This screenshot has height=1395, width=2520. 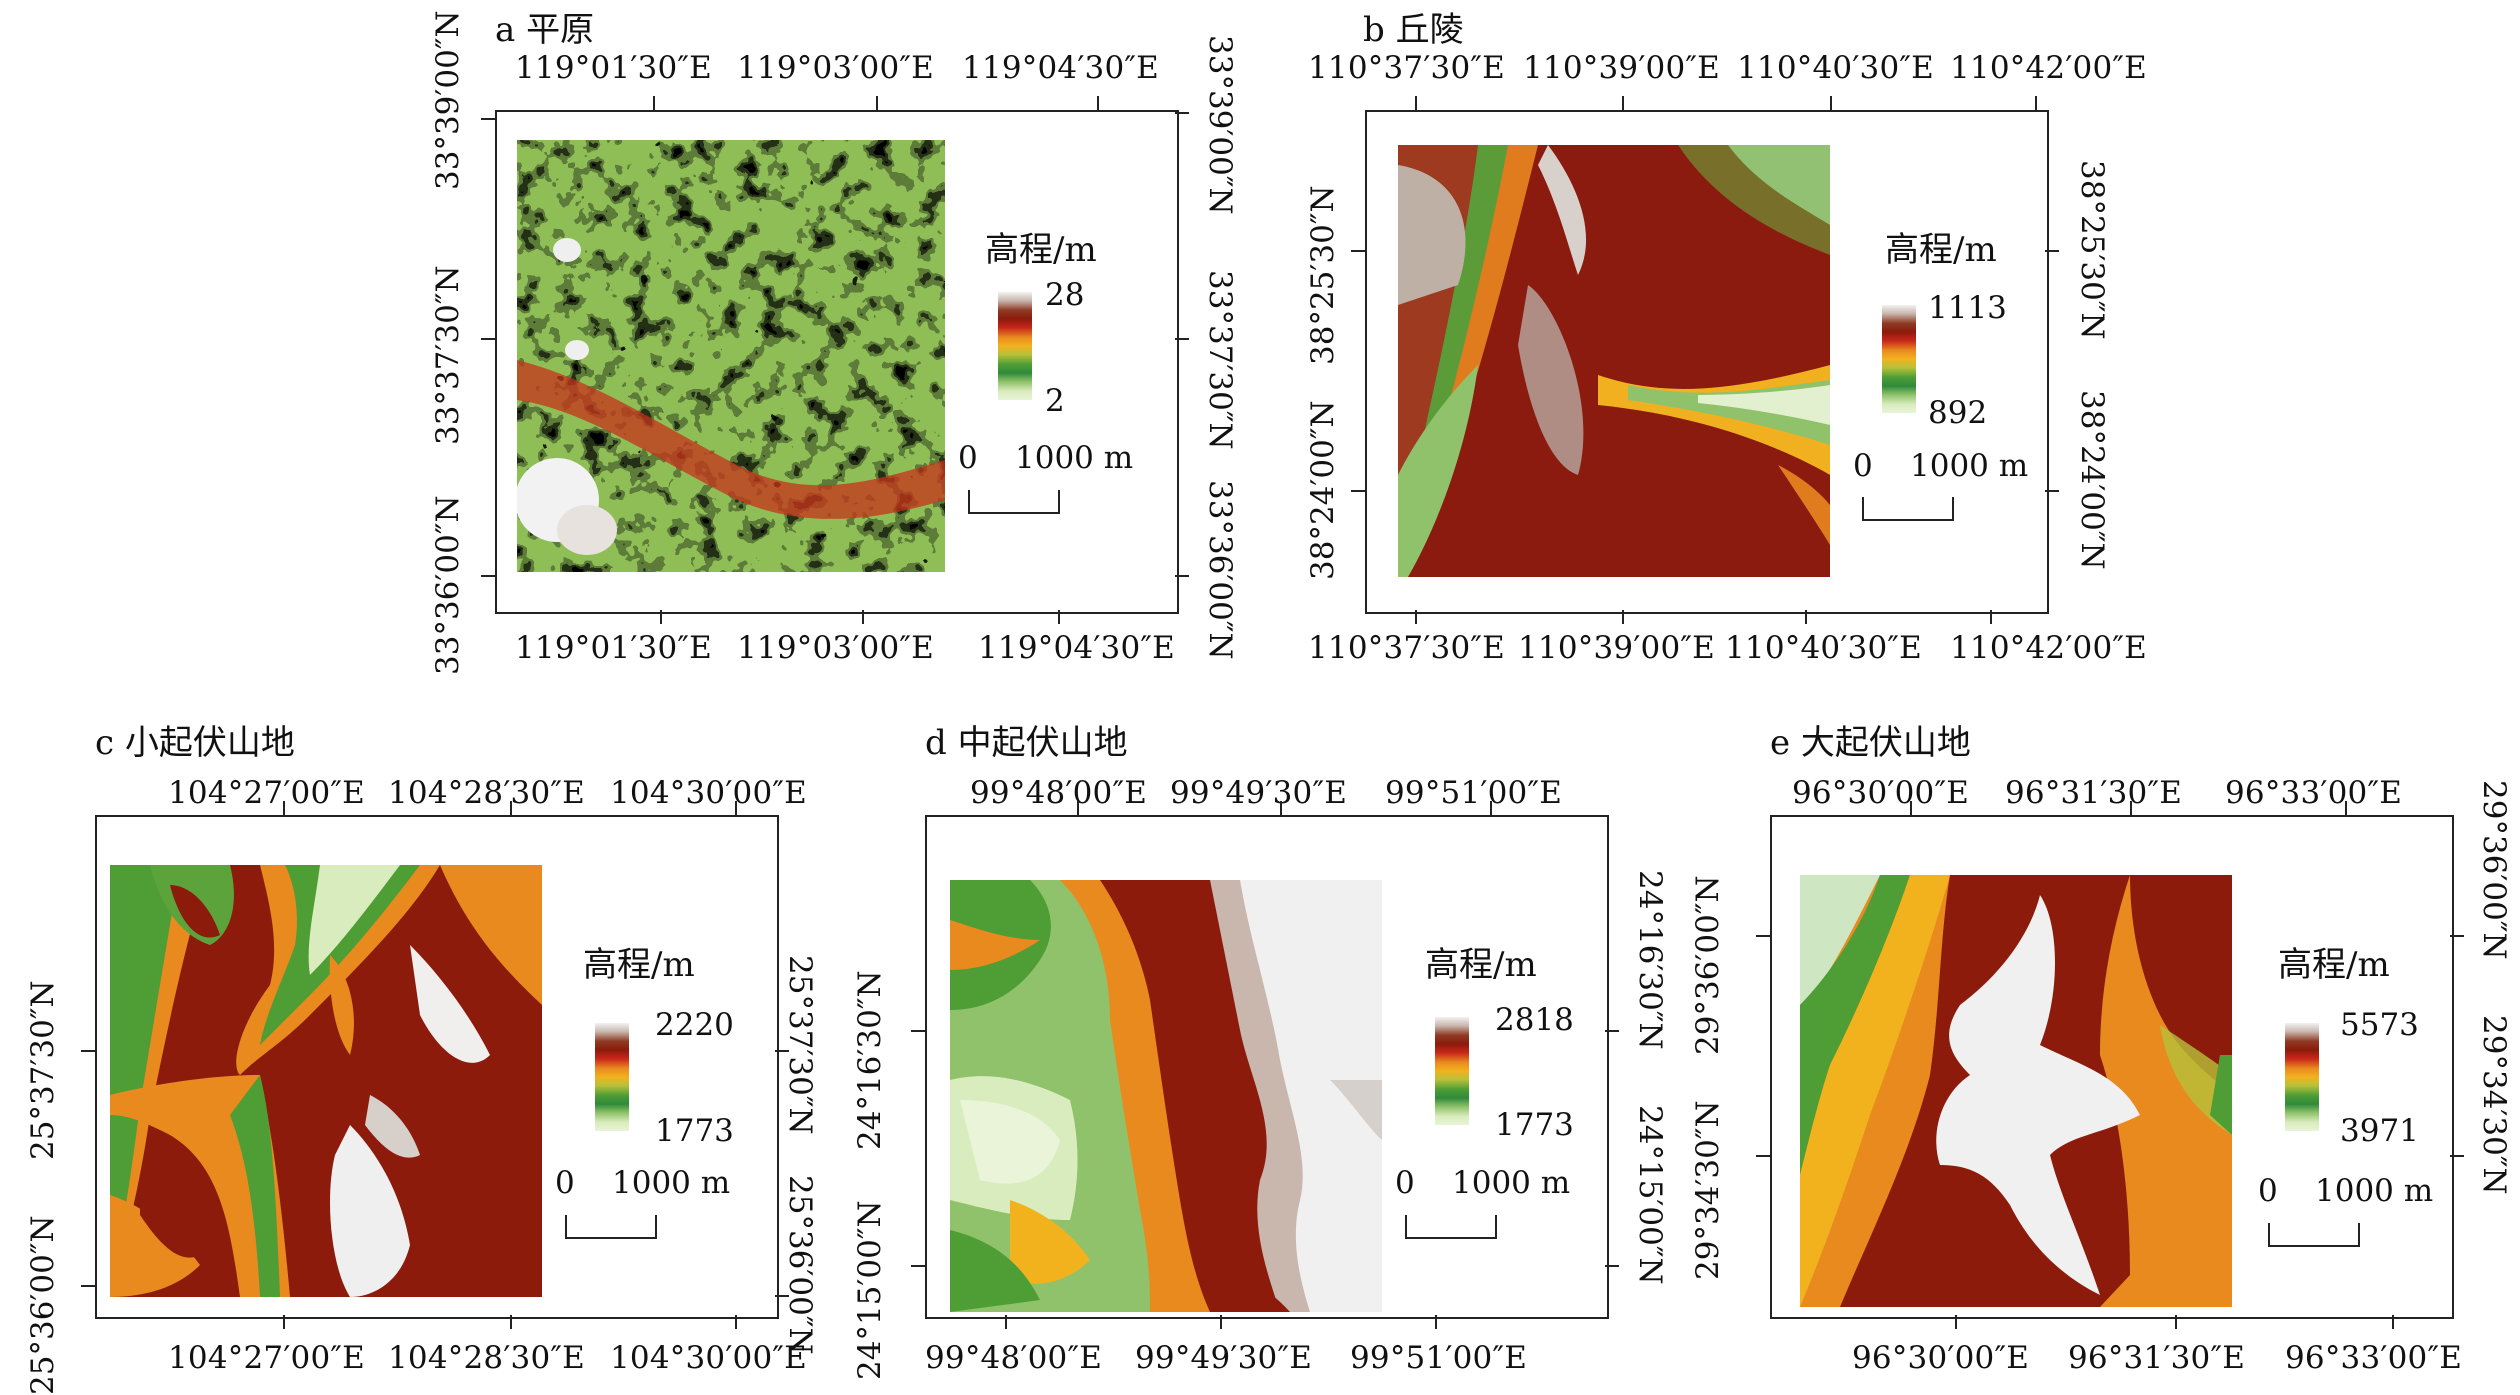 I want to click on panel-title: e 大起伏山地, so click(x=1870, y=743).